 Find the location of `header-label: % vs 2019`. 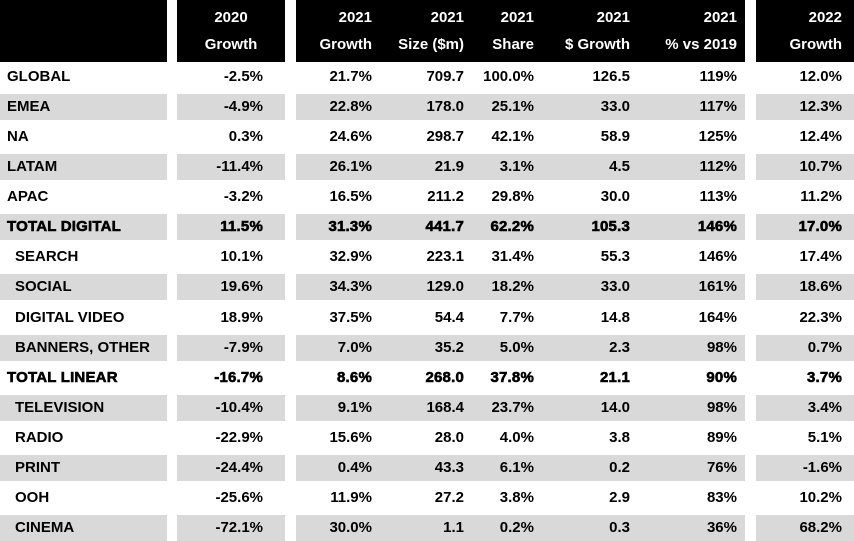

header-label: % vs 2019 is located at coordinates (701, 44).